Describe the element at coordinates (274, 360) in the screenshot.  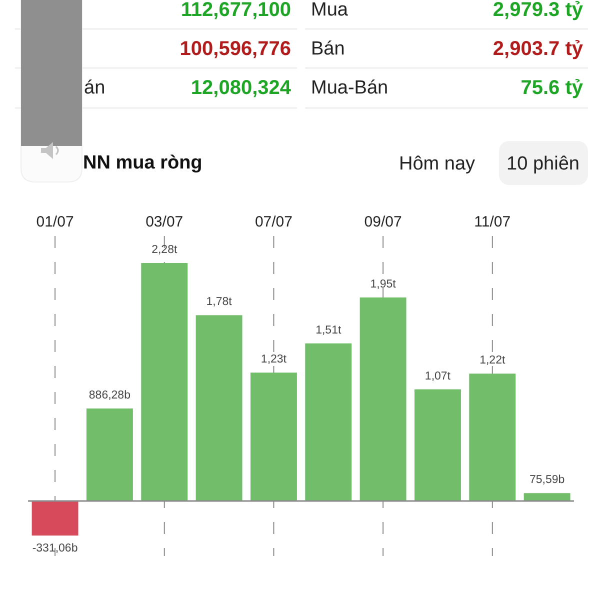
I see `data-label: 1,23t` at that location.